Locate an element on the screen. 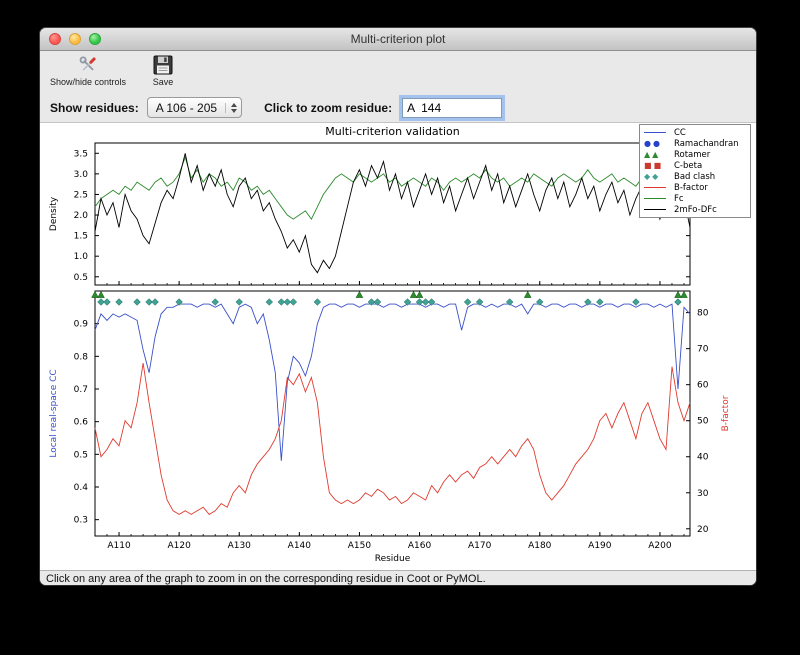  svg-text: 0.6 is located at coordinates (81, 423).